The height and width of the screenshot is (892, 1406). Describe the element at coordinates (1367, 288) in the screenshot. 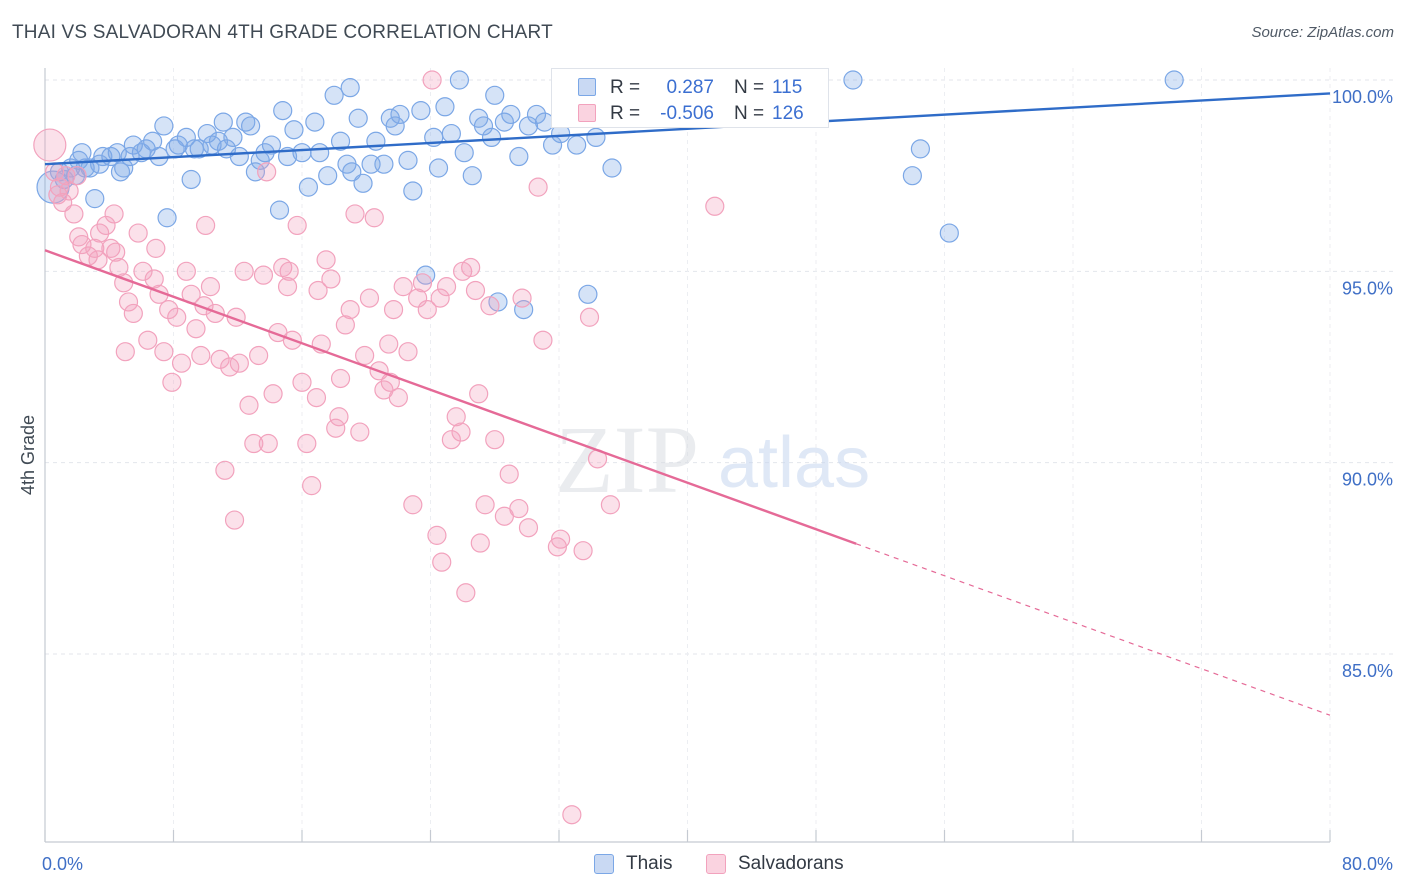

I see `y-tick-label: 95.0%` at that location.